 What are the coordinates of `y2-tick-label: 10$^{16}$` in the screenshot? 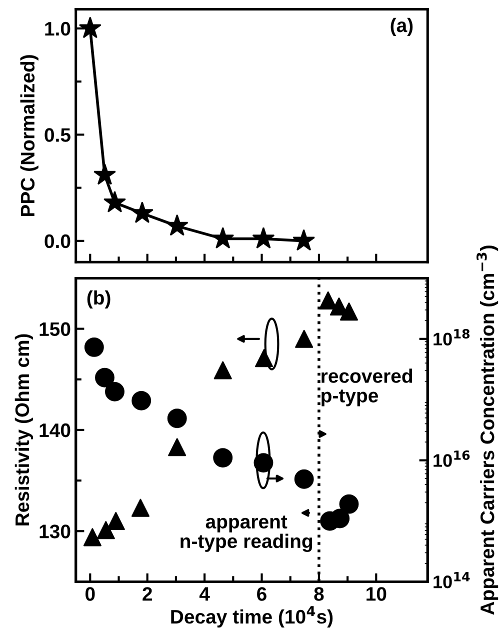 It's located at (452, 458).